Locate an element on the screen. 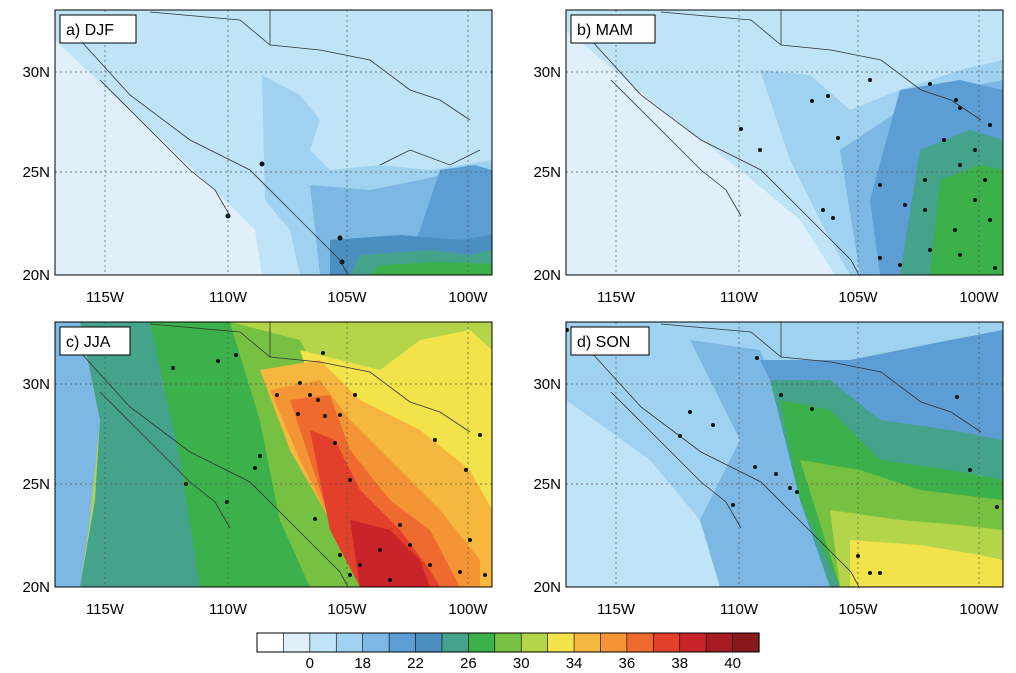  colorbar: 0 18 22 26 30 34 36 38 40 is located at coordinates (508, 652).